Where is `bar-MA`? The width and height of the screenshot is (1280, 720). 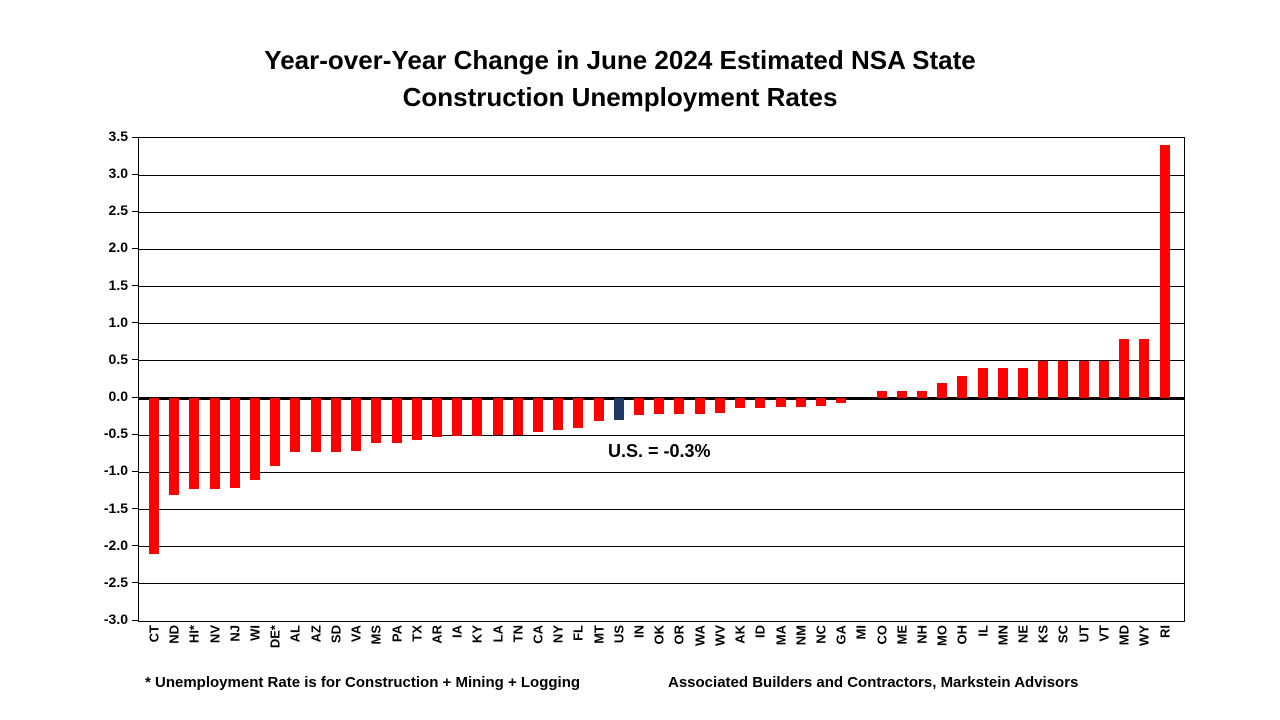
bar-MA is located at coordinates (780, 402).